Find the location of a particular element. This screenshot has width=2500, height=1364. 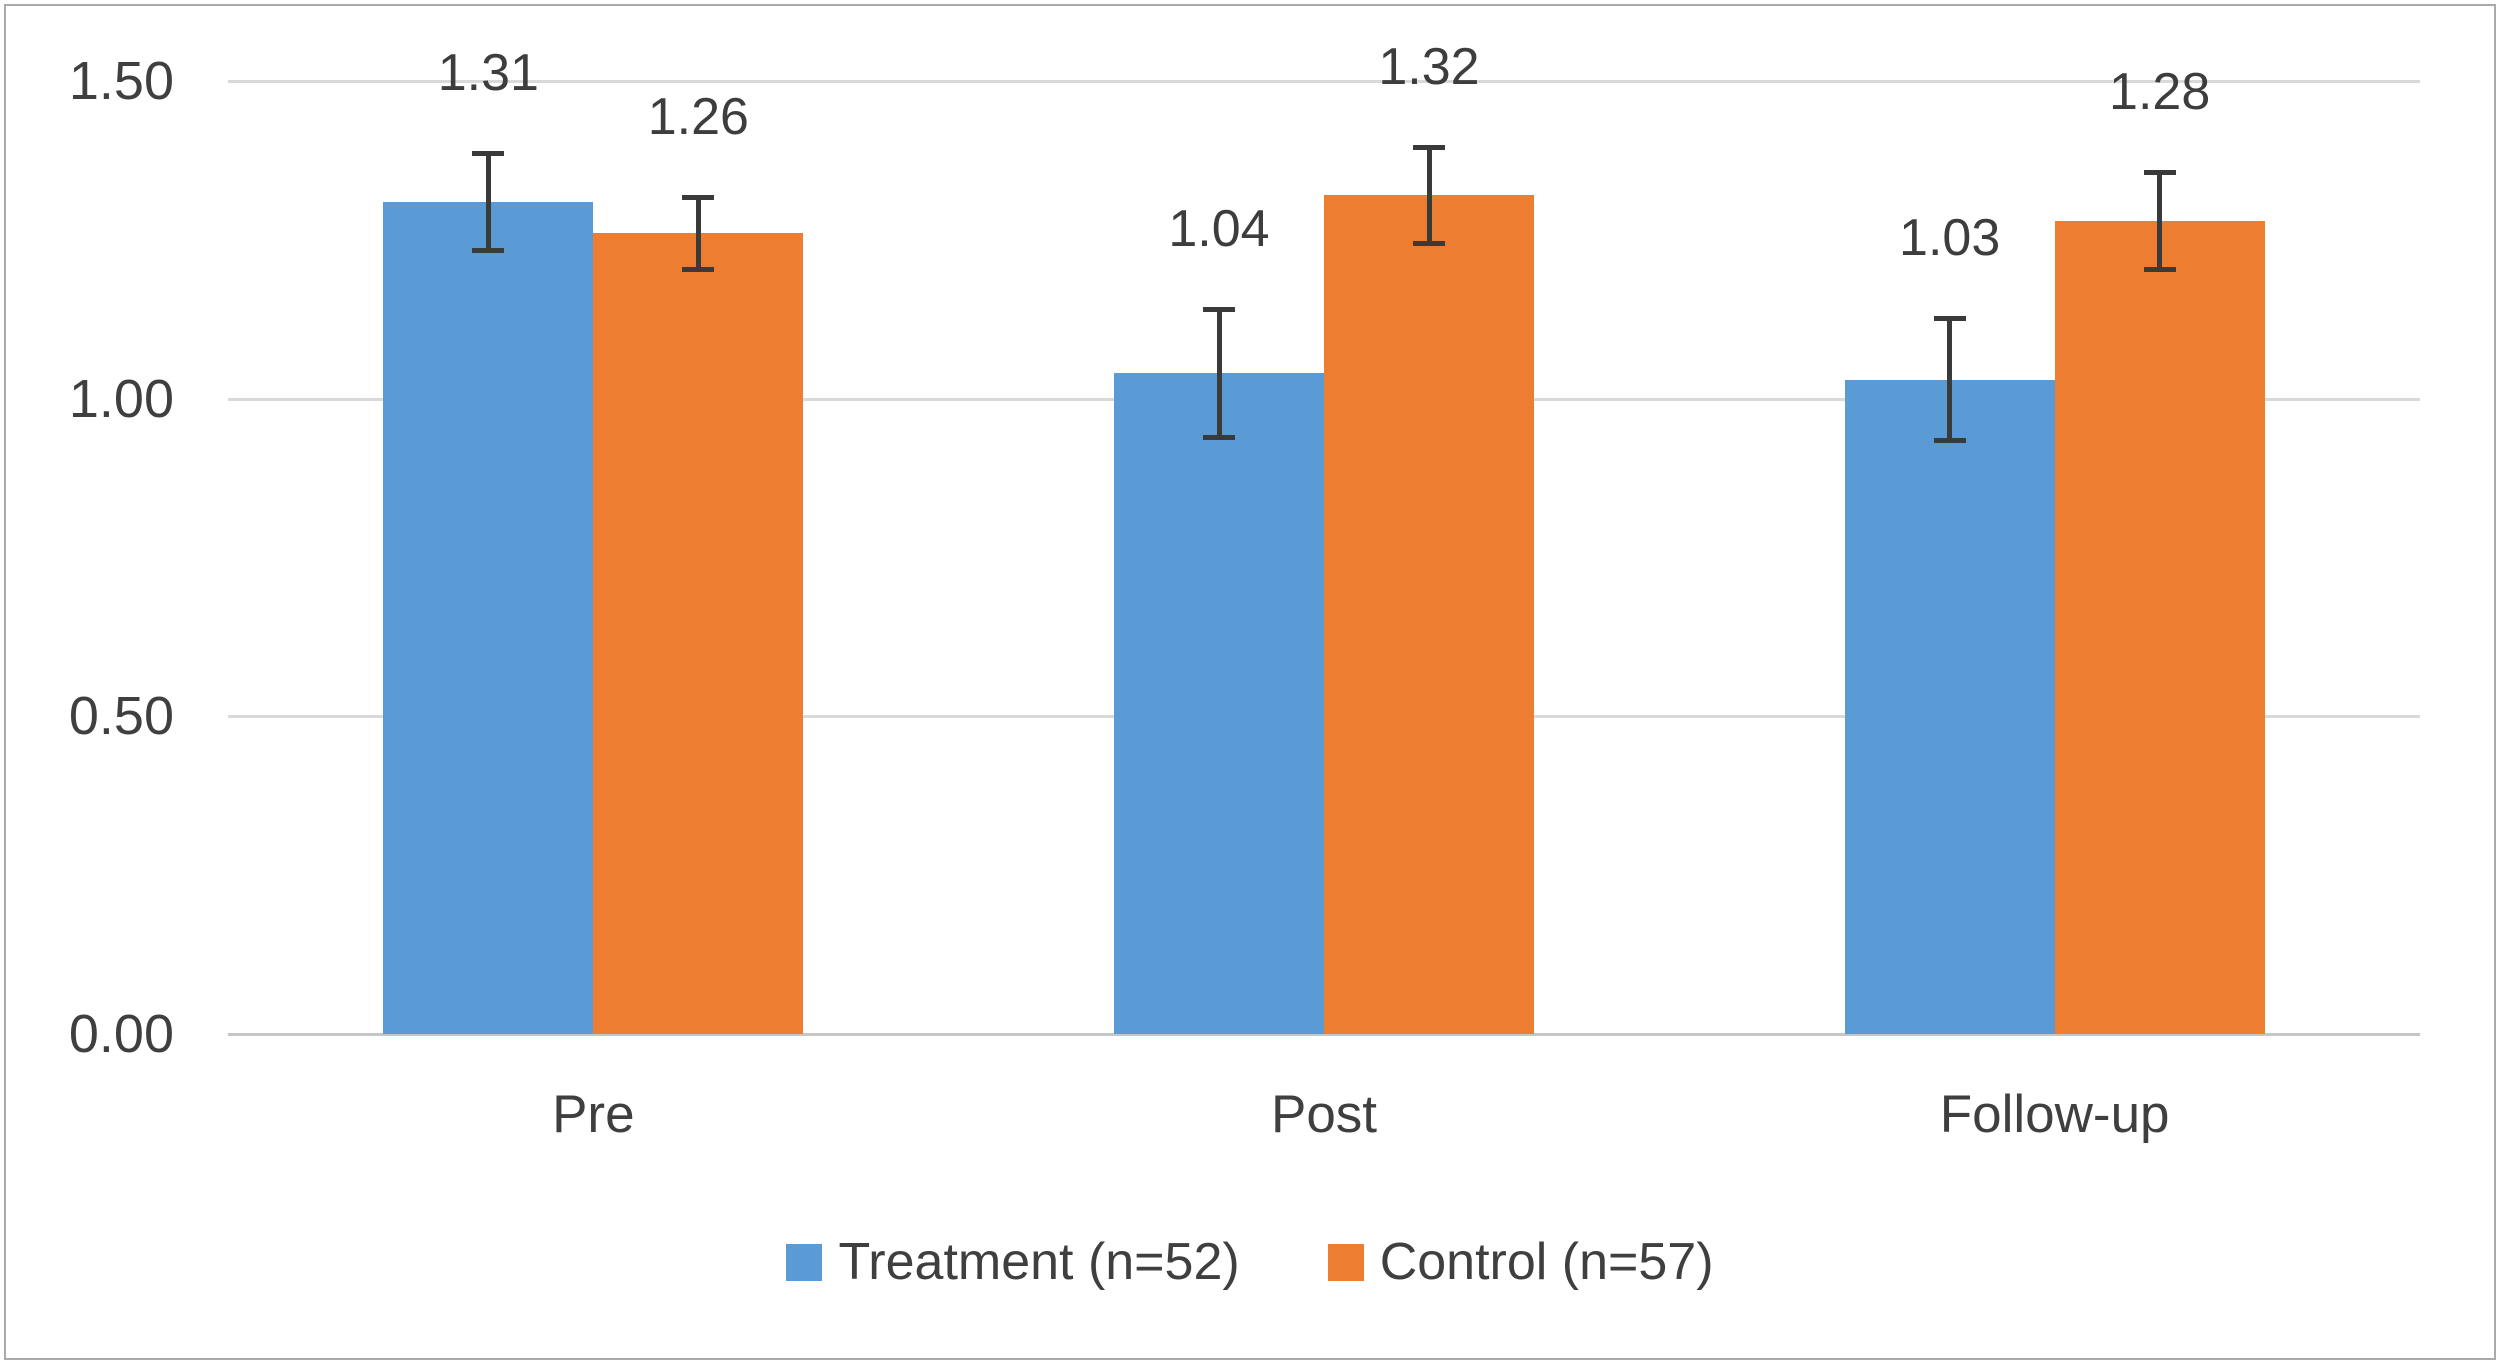

data-label-control-follow-up: 1.28 is located at coordinates (2160, 91).